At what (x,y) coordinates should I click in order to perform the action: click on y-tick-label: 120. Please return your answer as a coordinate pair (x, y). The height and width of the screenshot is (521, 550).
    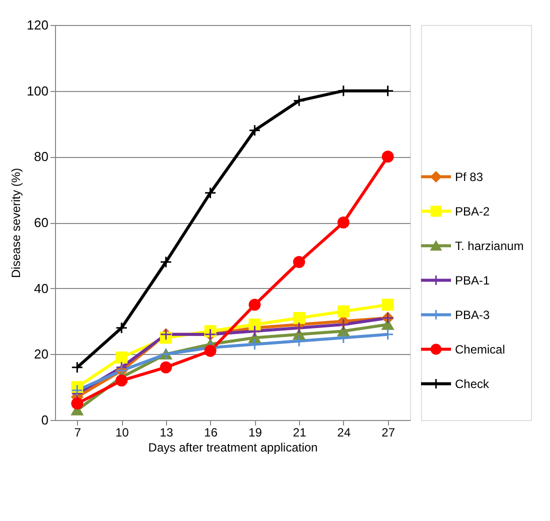
    Looking at the image, I should click on (37, 25).